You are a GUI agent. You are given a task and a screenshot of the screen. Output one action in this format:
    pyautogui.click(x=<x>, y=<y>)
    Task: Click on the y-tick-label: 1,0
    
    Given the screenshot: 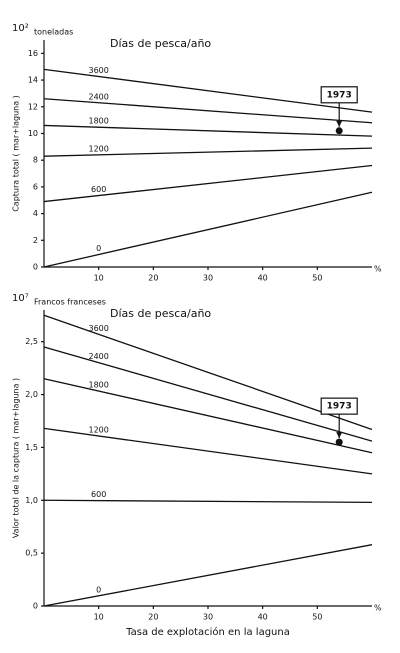 What is the action you would take?
    pyautogui.click(x=31, y=500)
    